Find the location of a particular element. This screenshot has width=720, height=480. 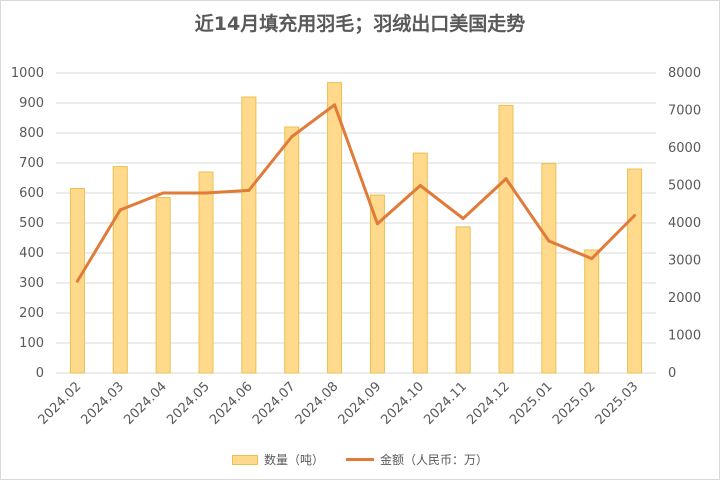

x-tick-label: 2024.09 is located at coordinates (360, 403).